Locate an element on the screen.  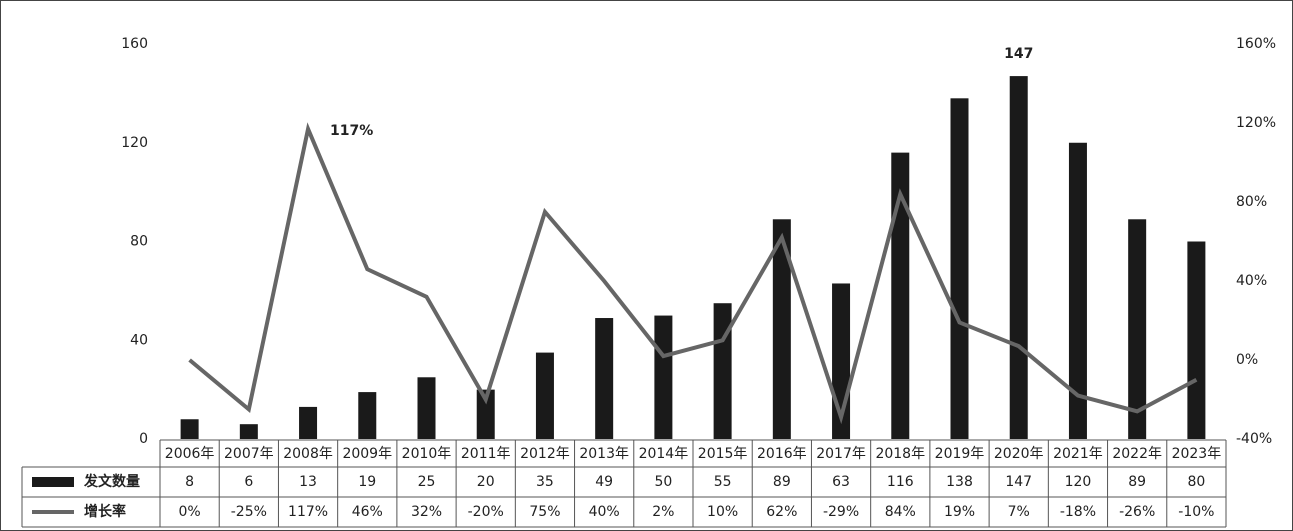
table-value: 35 is located at coordinates (545, 482).